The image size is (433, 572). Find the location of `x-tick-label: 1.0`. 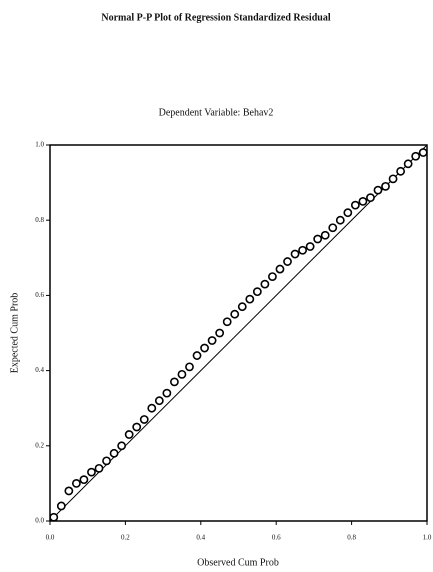

x-tick-label: 1.0 is located at coordinates (427, 538).